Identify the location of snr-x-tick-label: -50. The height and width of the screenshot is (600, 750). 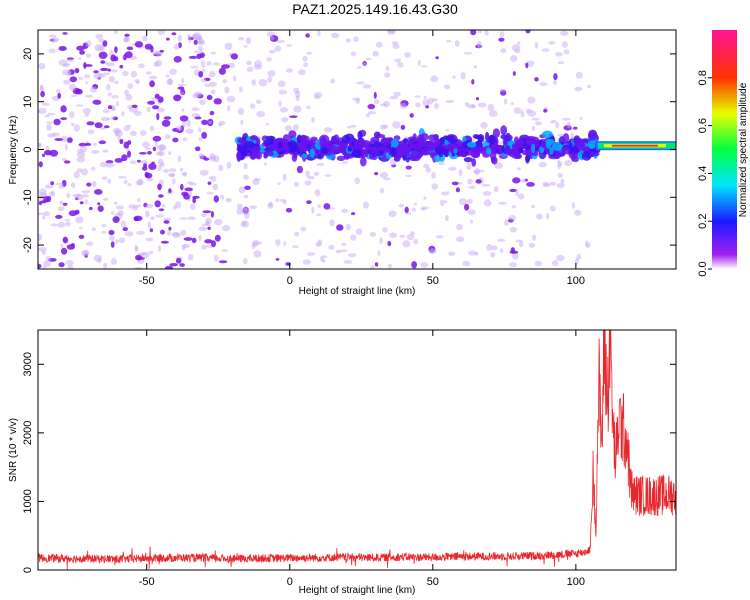
(147, 582).